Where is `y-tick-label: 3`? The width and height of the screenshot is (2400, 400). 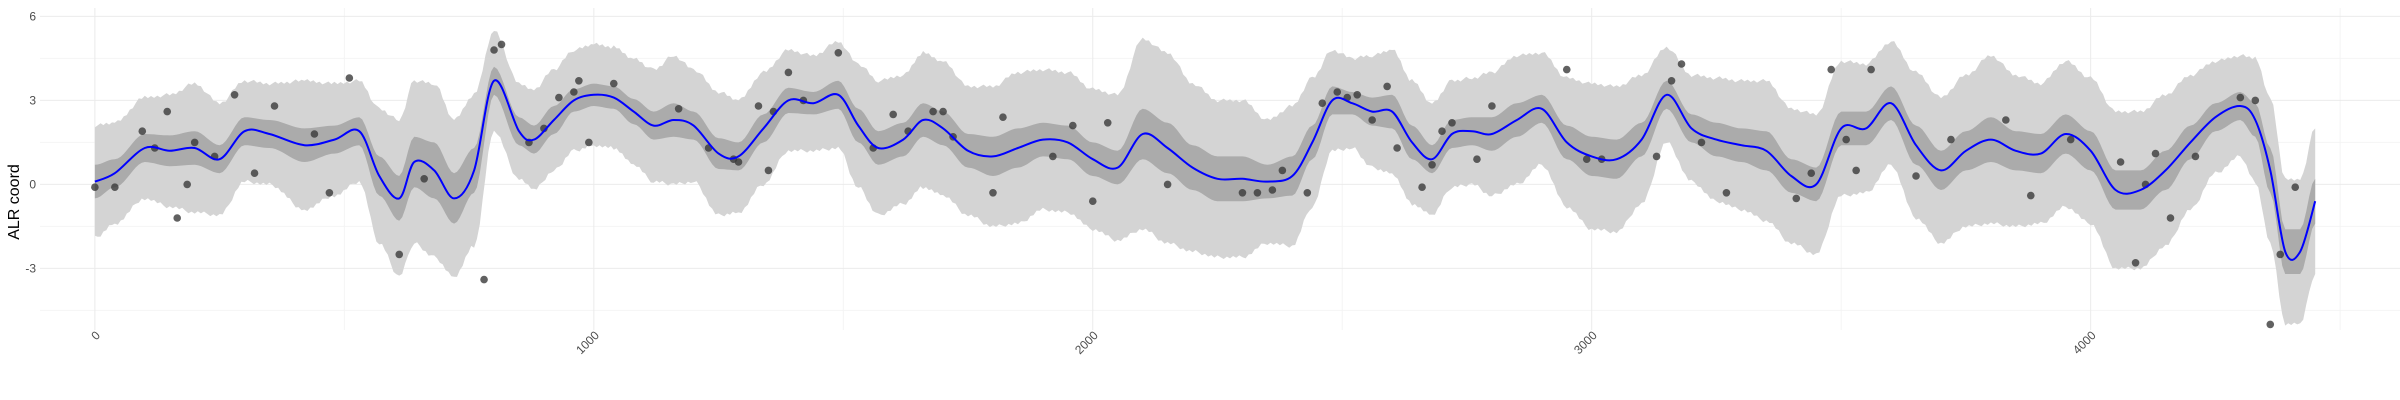 y-tick-label: 3 is located at coordinates (32, 100).